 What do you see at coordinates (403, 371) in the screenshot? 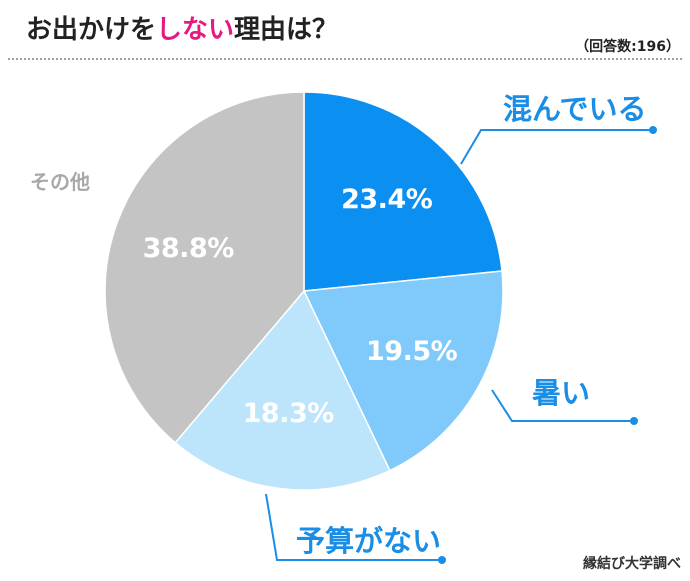
I see `pie-slice-hot` at bounding box center [403, 371].